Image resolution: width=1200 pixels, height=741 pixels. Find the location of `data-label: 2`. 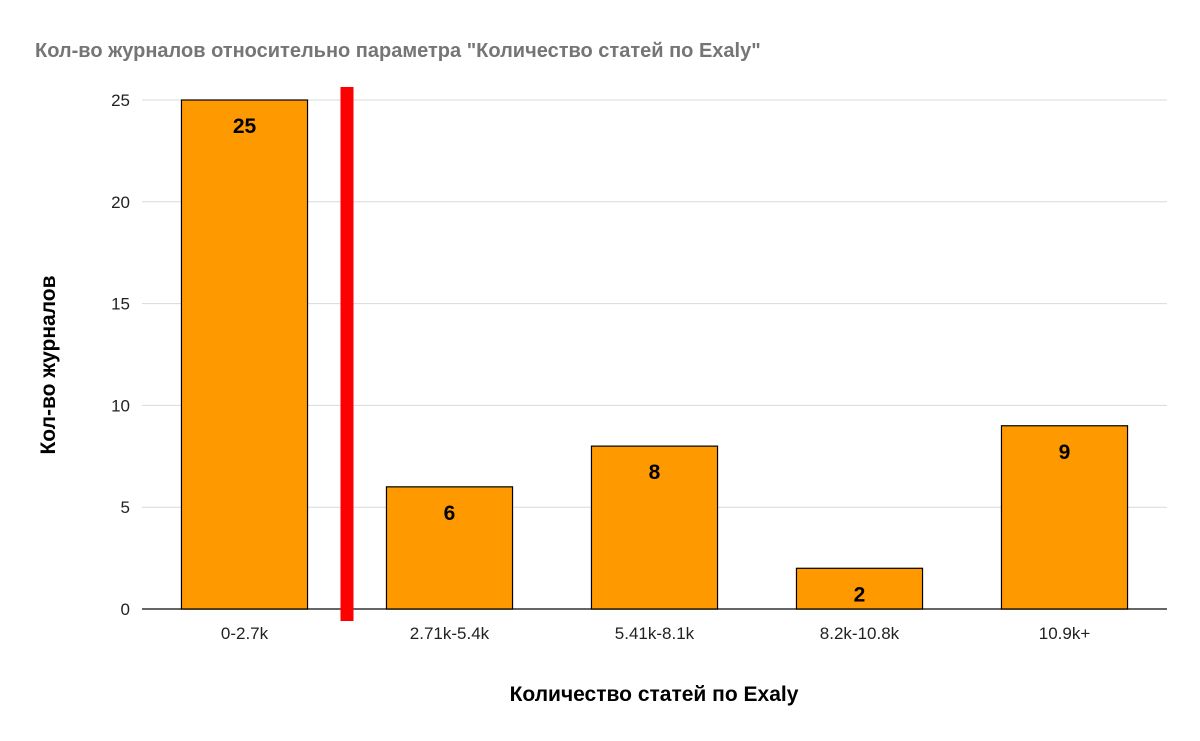

data-label: 2 is located at coordinates (860, 594).